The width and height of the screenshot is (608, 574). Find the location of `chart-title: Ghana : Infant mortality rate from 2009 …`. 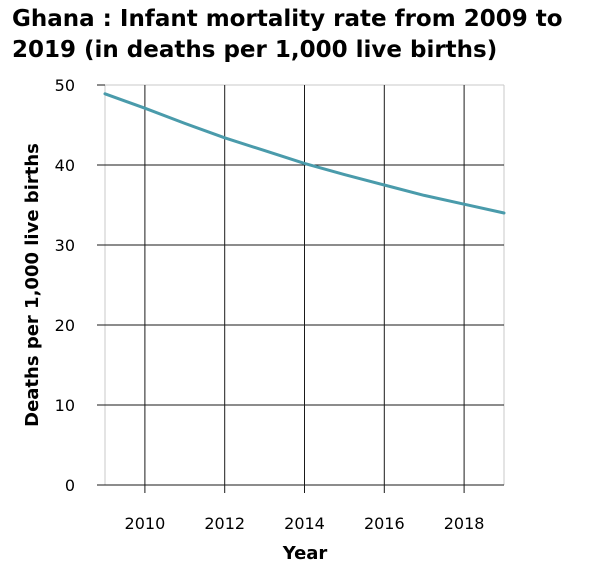

chart-title: Ghana : Infant mortality rate from 2009 … is located at coordinates (287, 34).